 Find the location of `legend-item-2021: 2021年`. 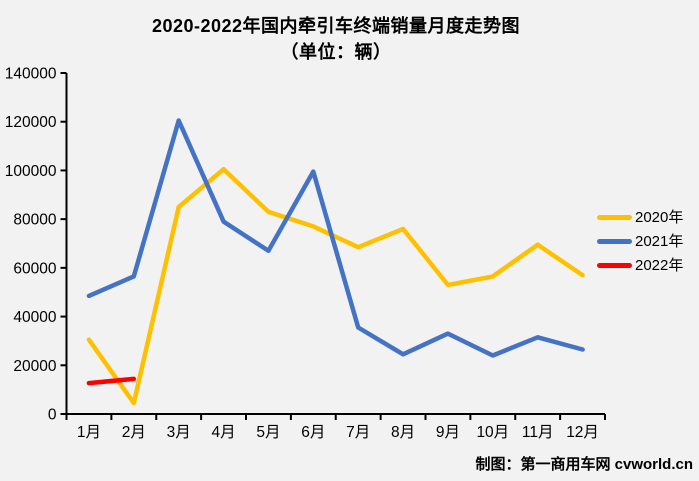

legend-item-2021: 2021年 is located at coordinates (640, 241).